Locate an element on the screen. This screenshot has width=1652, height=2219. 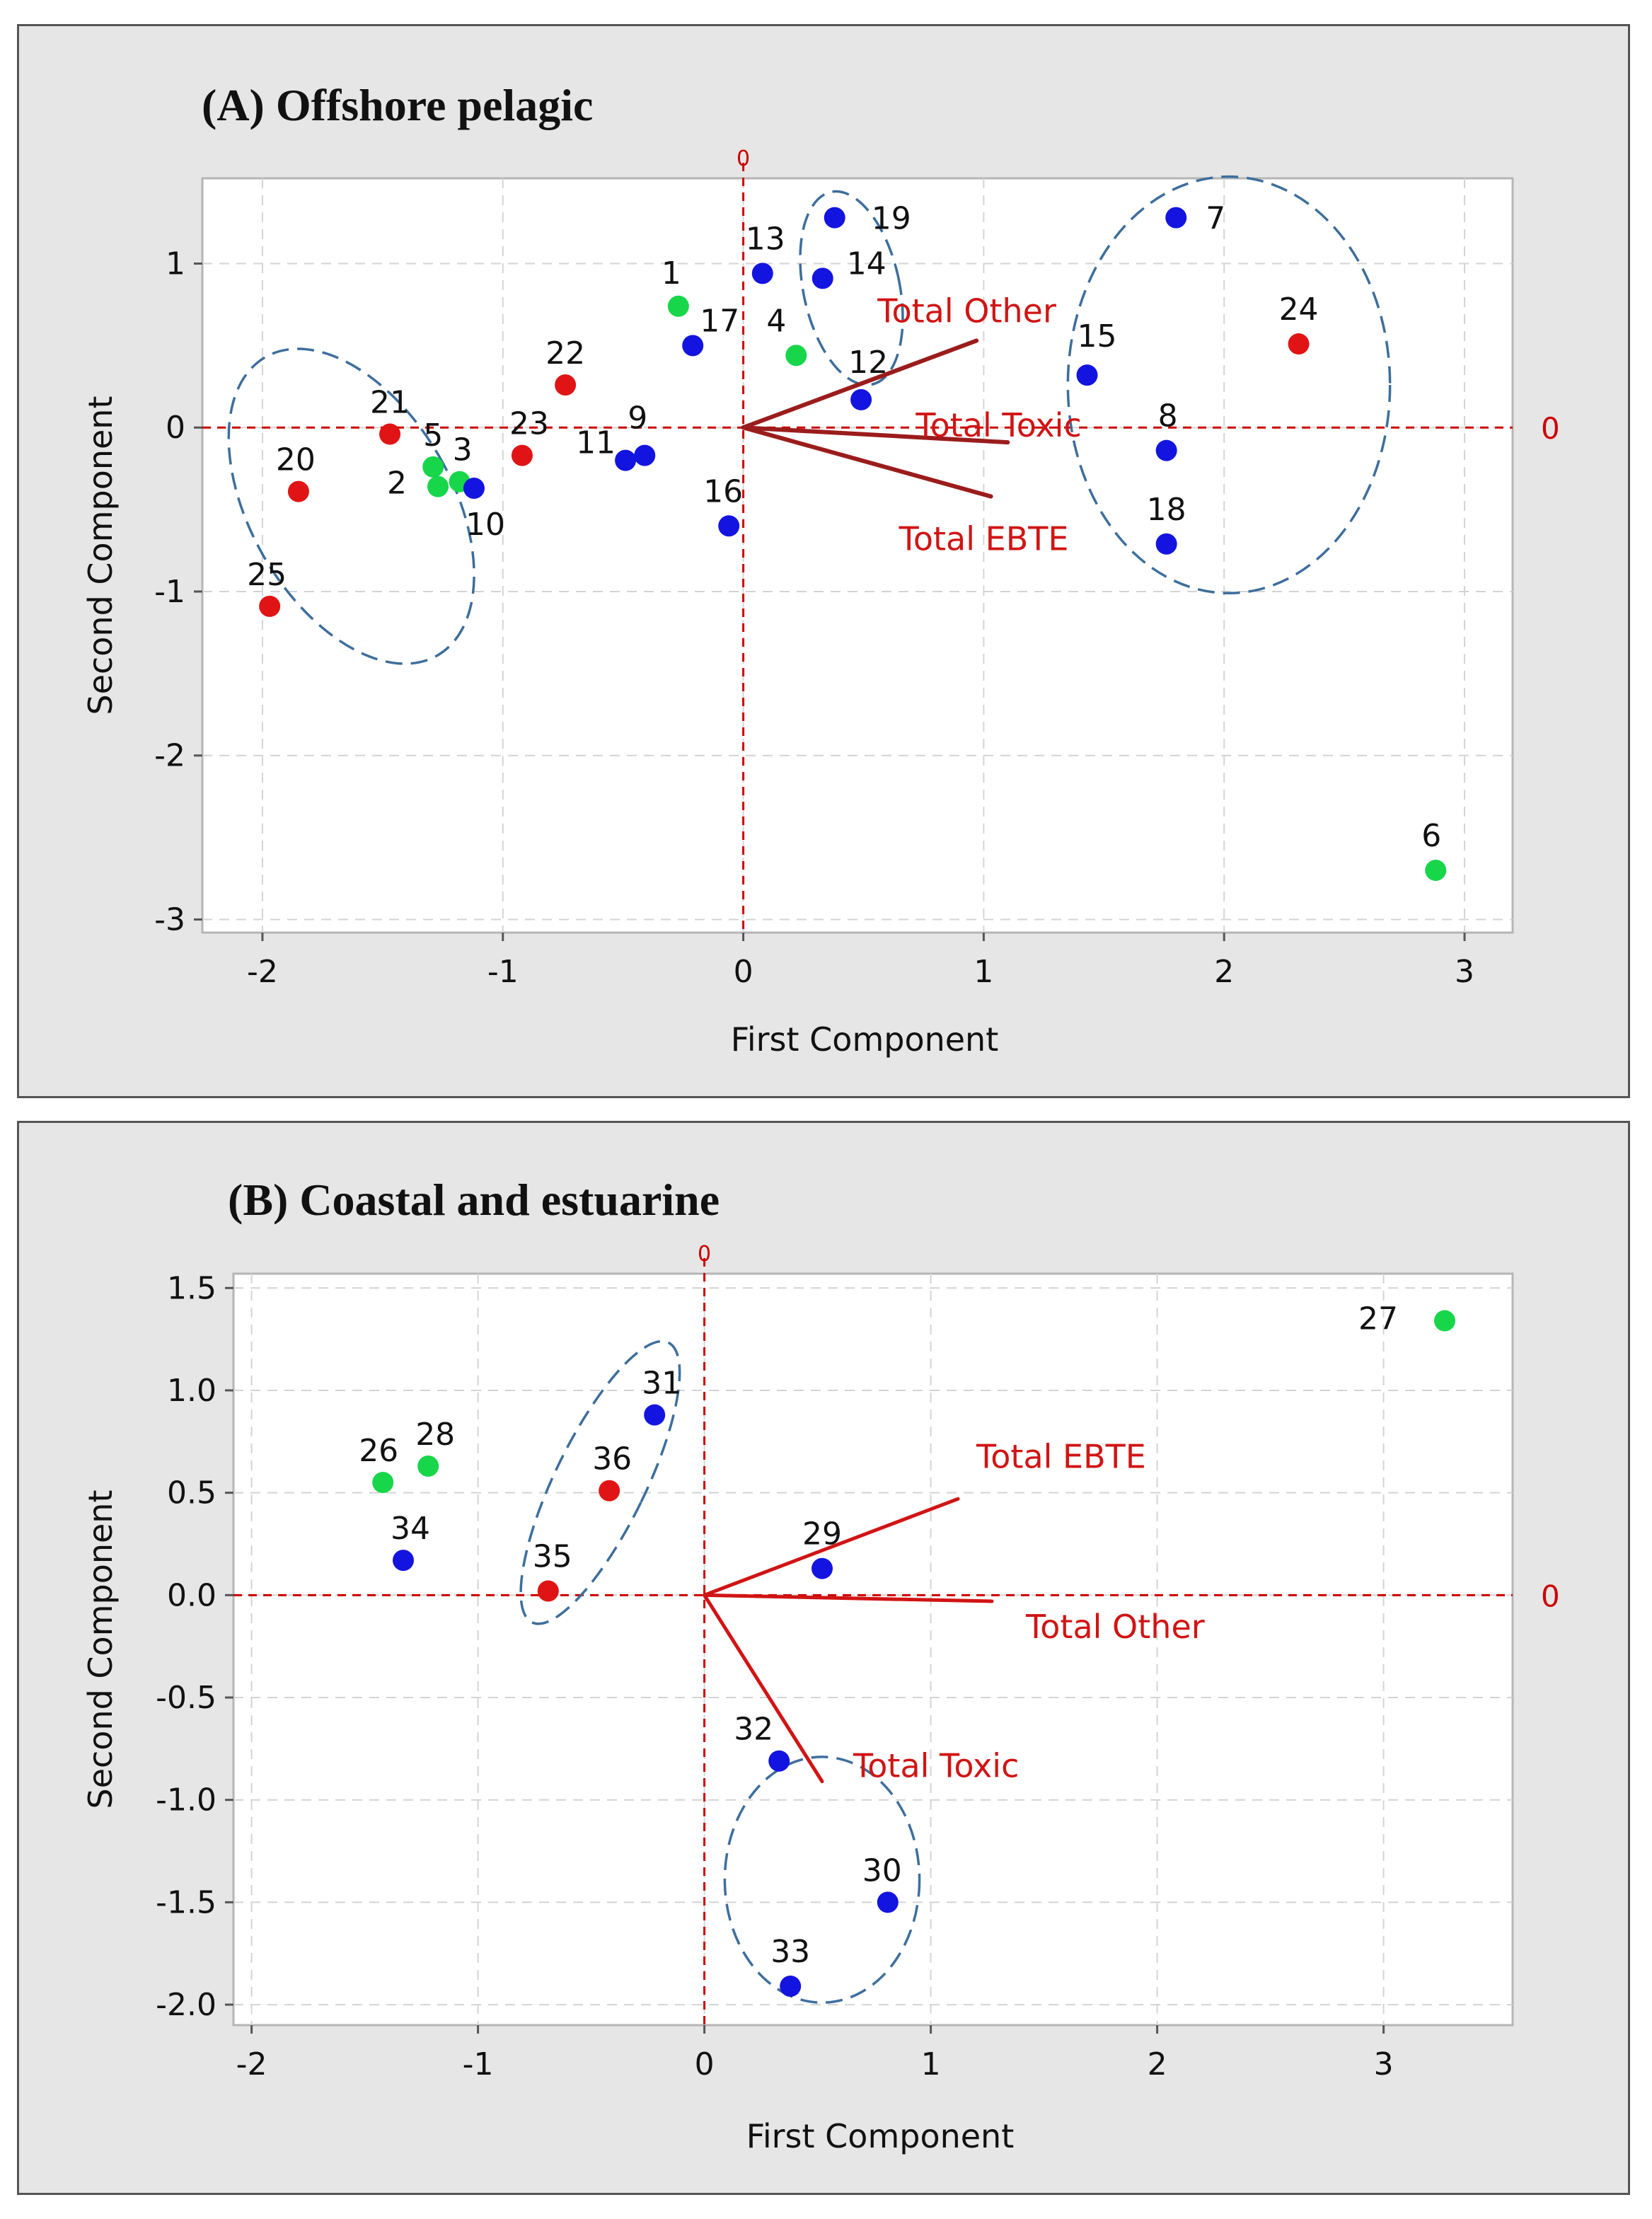
point-label: 22 is located at coordinates (565, 353).